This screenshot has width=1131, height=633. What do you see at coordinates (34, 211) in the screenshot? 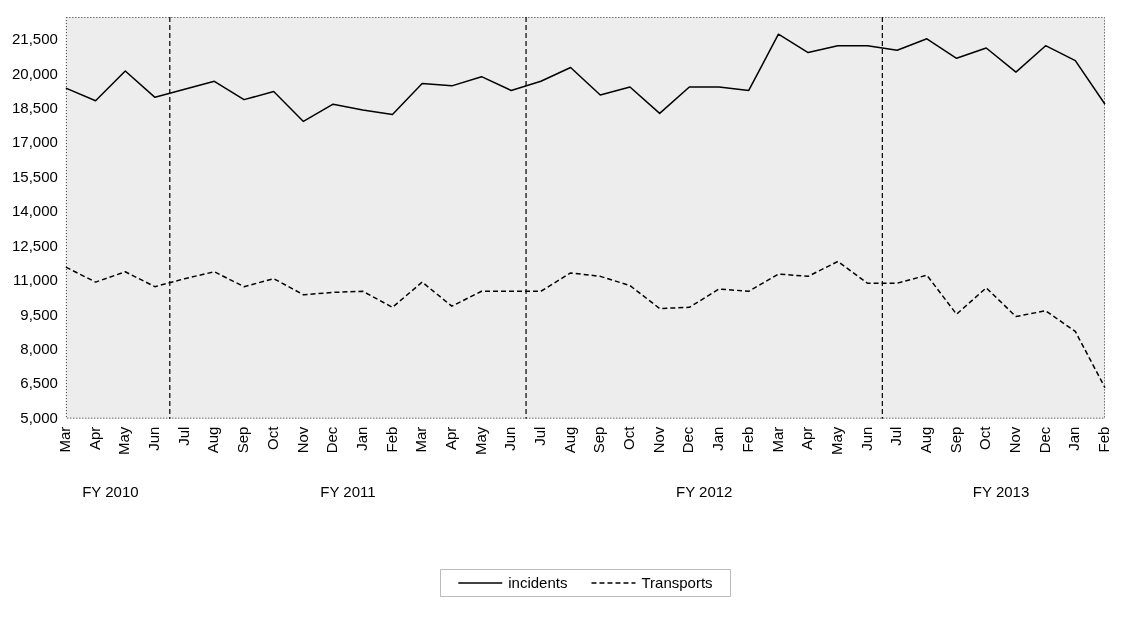
I see `y-tick-label: 14,000` at bounding box center [34, 211].